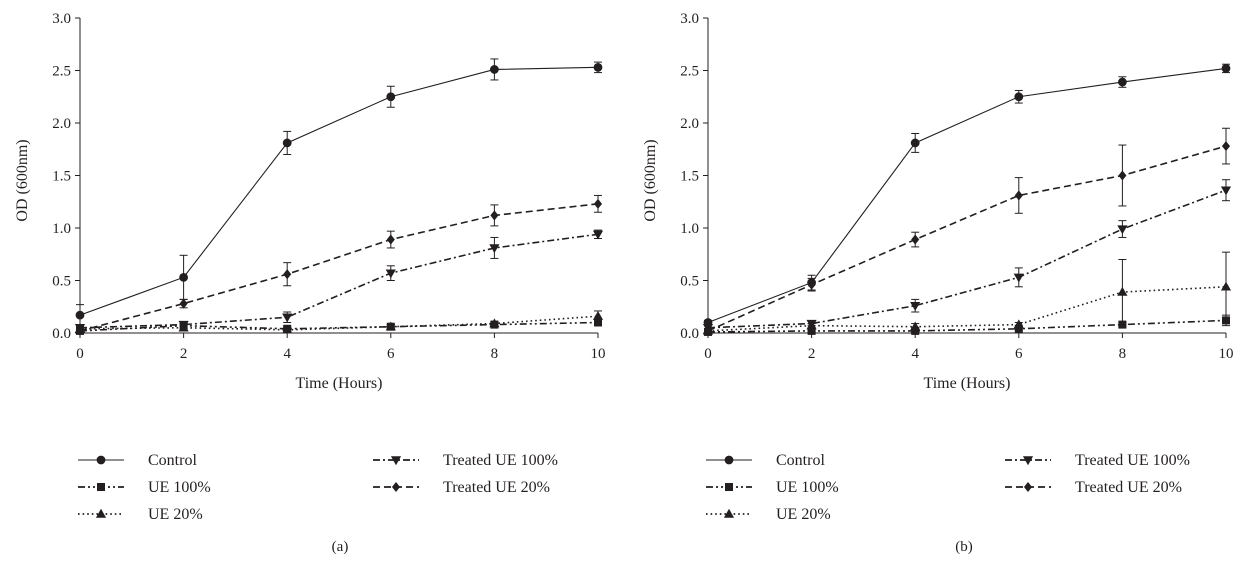 This screenshot has height=563, width=1243. I want to click on x-tick-label: 8, so click(495, 354).